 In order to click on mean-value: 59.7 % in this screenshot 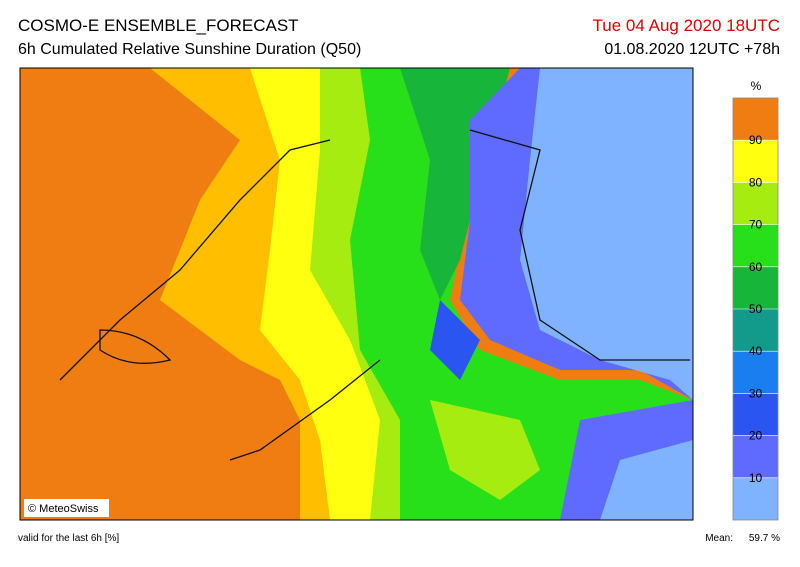, I will do `click(764, 538)`.